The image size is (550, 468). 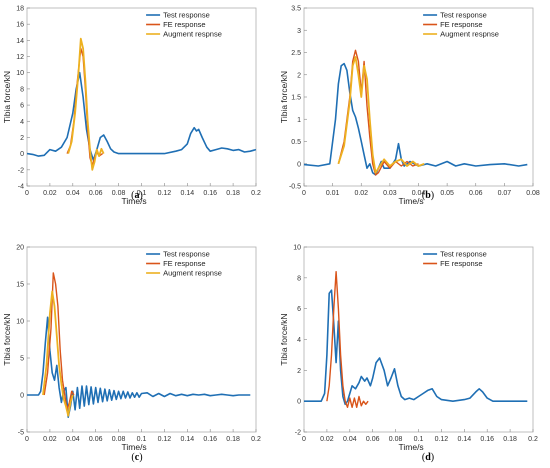 What do you see at coordinates (296, 53) in the screenshot?
I see `y-tick-label: 2.5` at bounding box center [296, 53].